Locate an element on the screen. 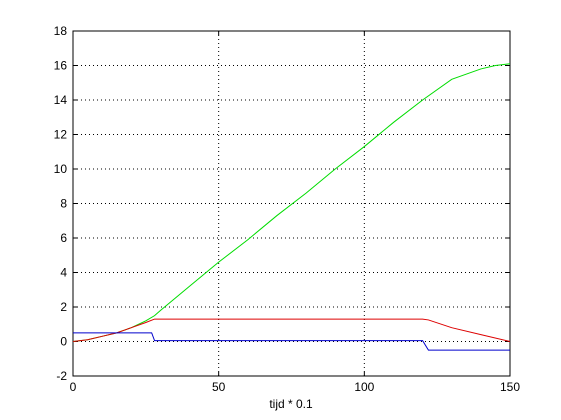 The width and height of the screenshot is (561, 420). x-tick-label: 50 is located at coordinates (219, 387).